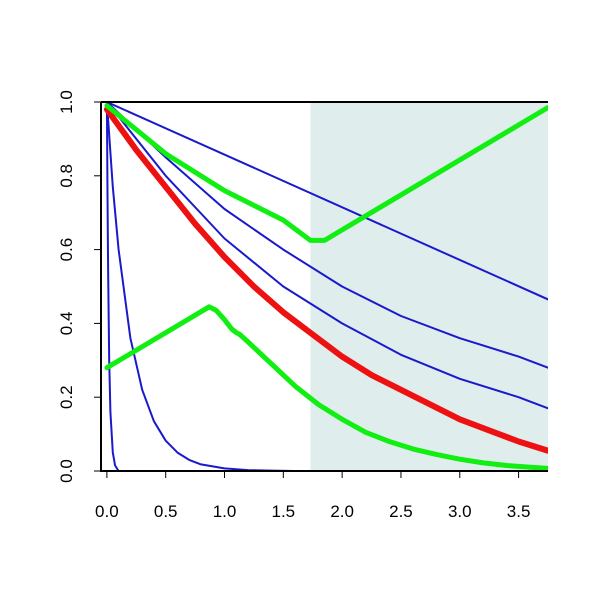 This screenshot has width=600, height=600. What do you see at coordinates (166, 511) in the screenshot?
I see `x-tick-label: 0.5` at bounding box center [166, 511].